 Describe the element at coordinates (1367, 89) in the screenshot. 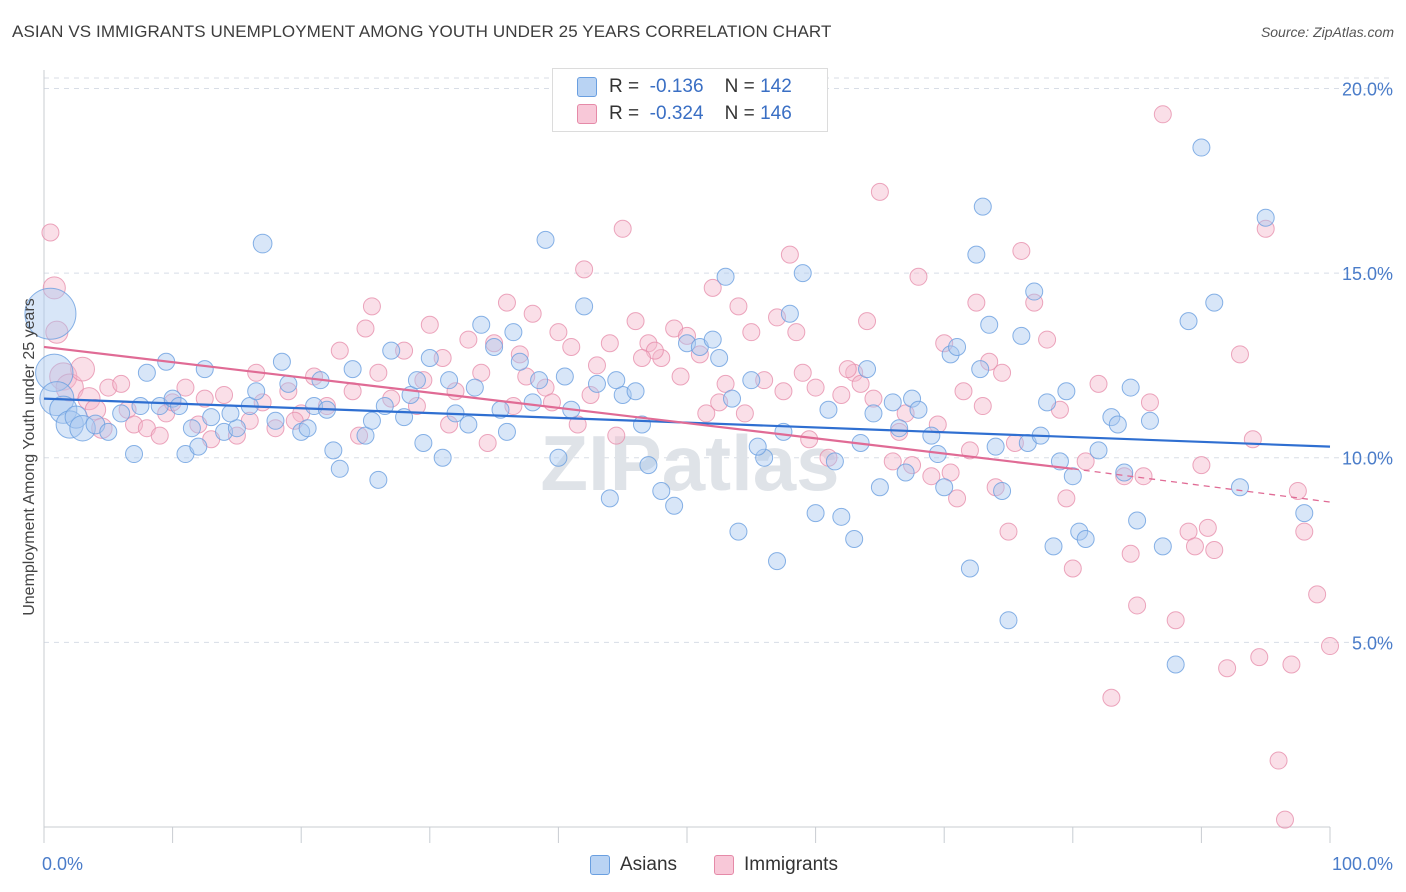

I see `y-tick-label: 20.0%` at that location.